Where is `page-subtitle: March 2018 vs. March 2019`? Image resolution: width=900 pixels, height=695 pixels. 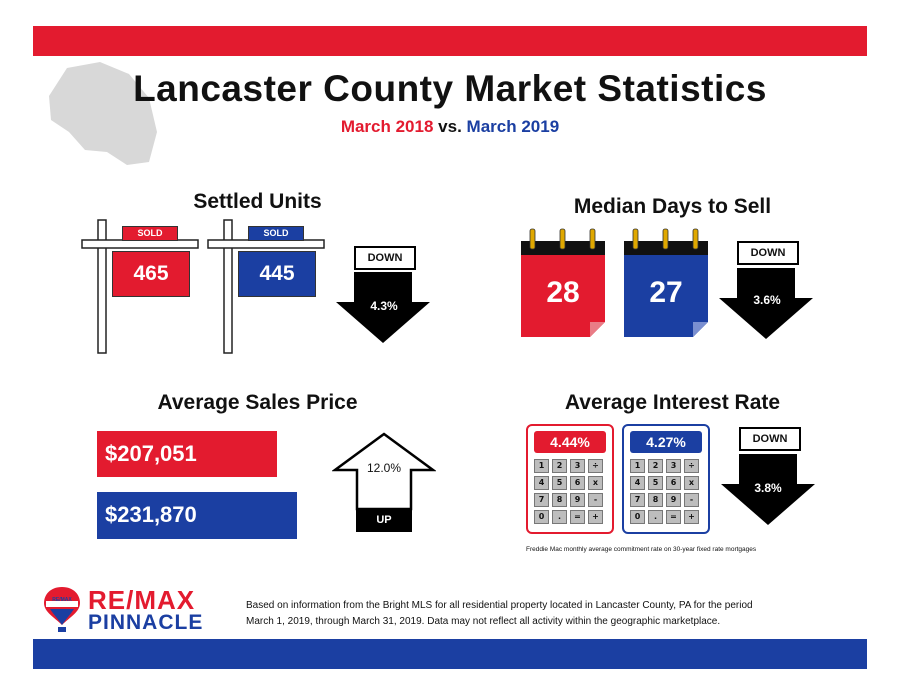 page-subtitle: March 2018 vs. March 2019 is located at coordinates (450, 127).